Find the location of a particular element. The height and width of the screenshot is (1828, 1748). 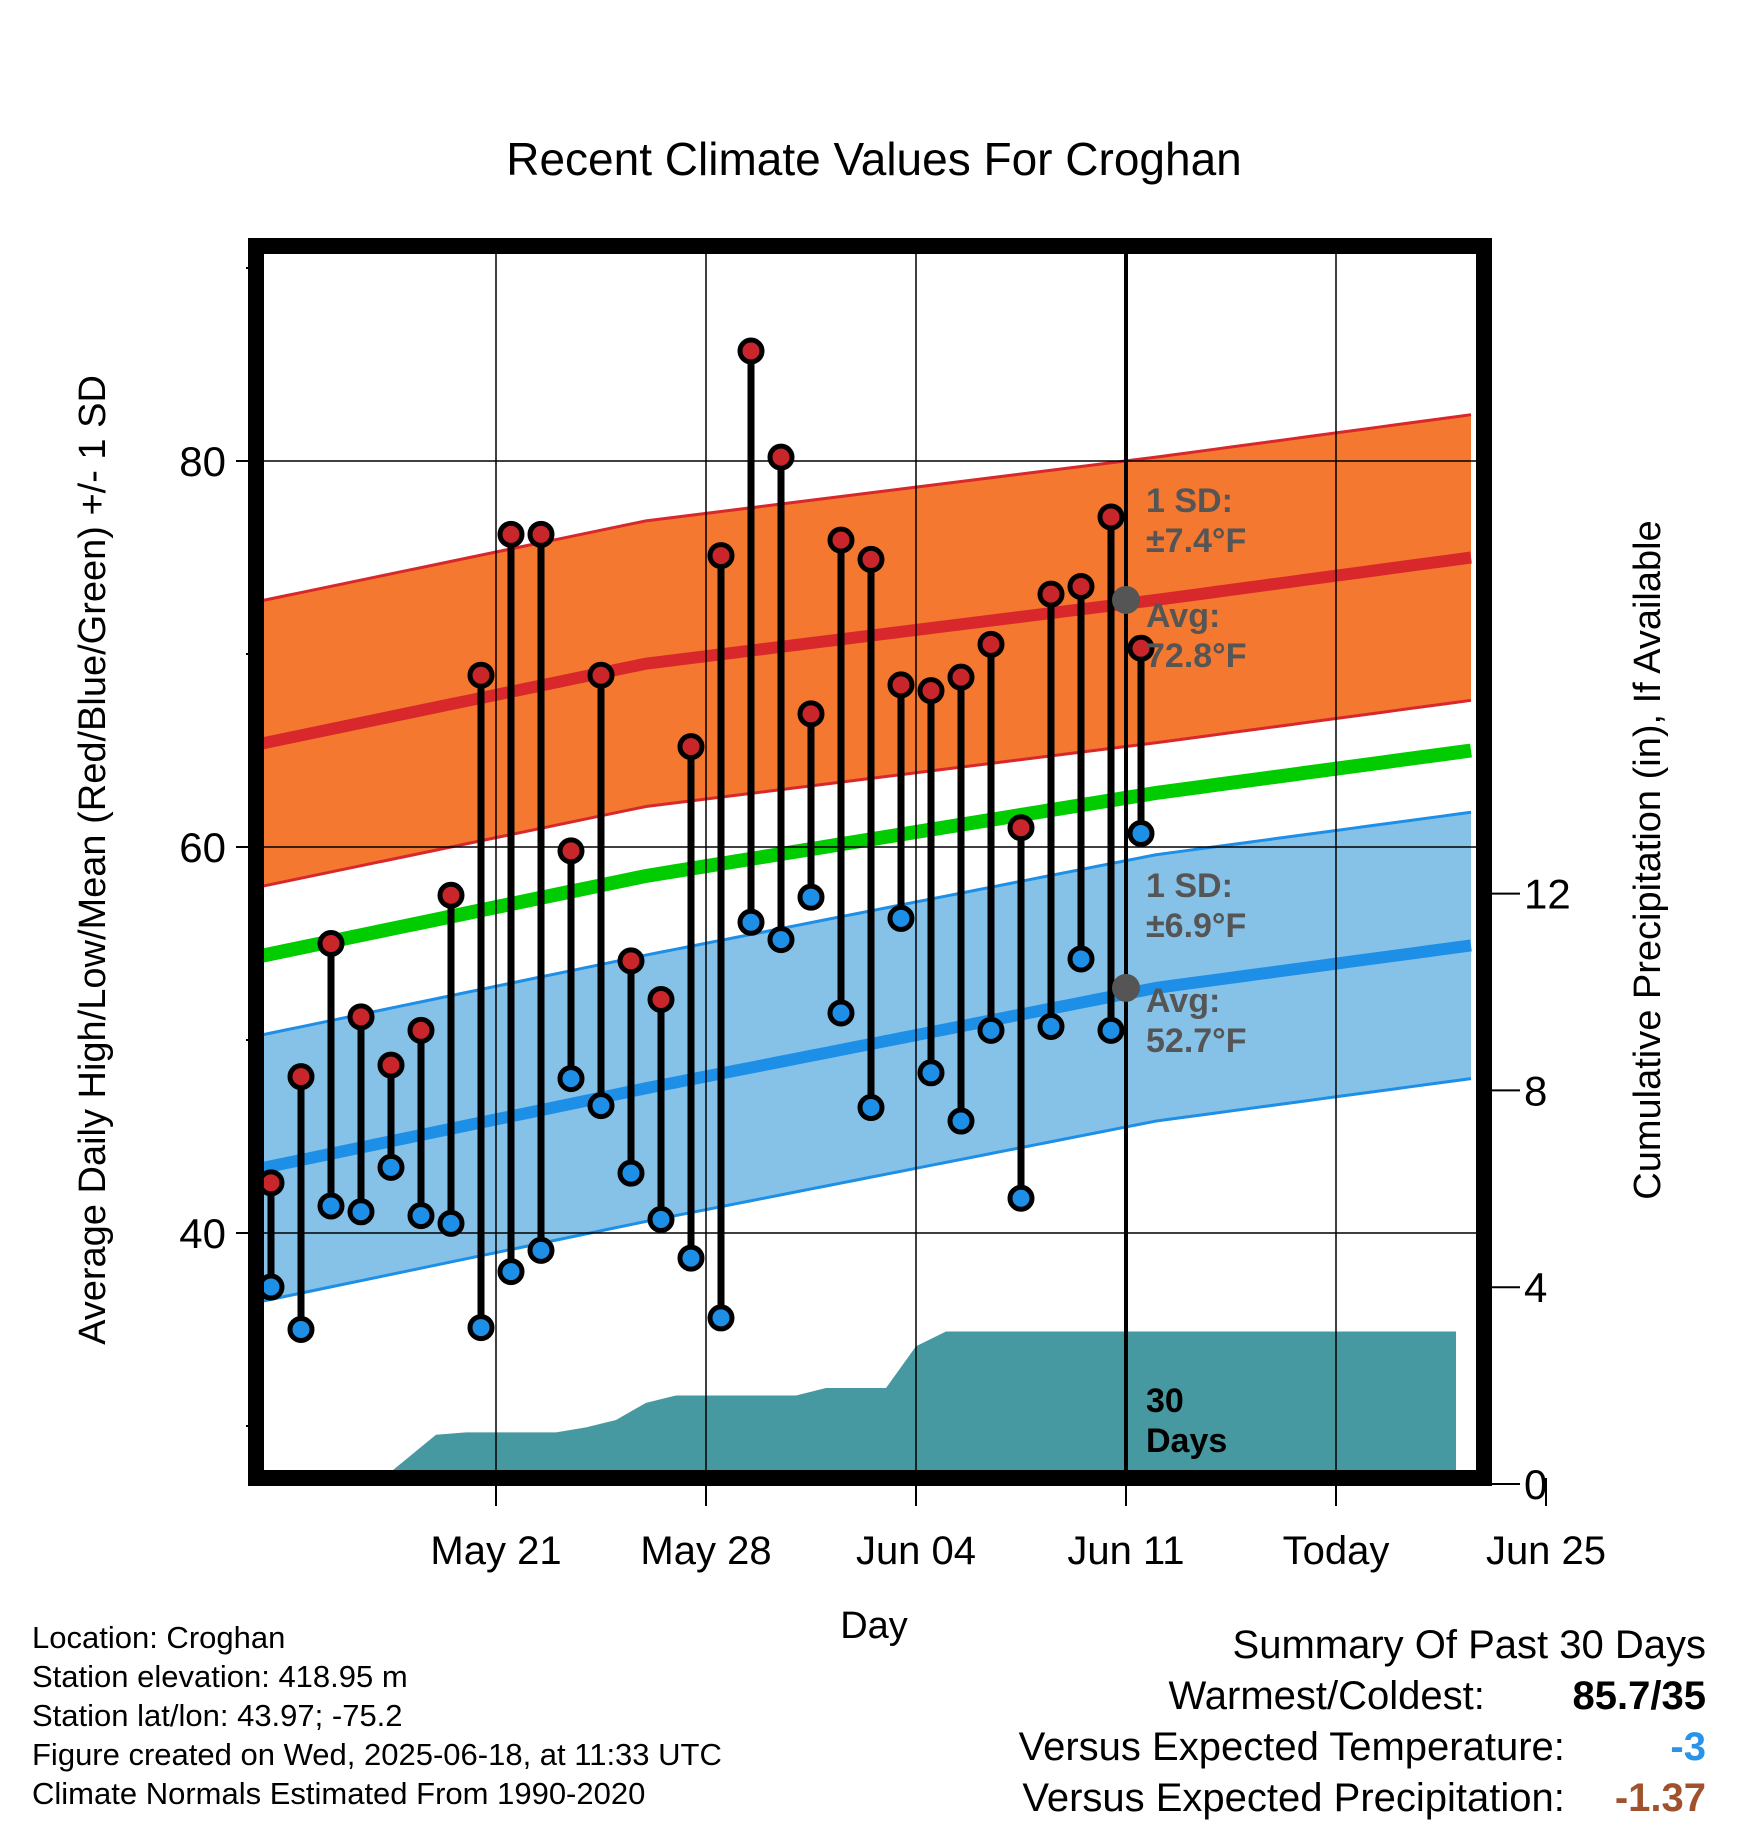

normal-low-band-upper is located at coordinates (864, 924).